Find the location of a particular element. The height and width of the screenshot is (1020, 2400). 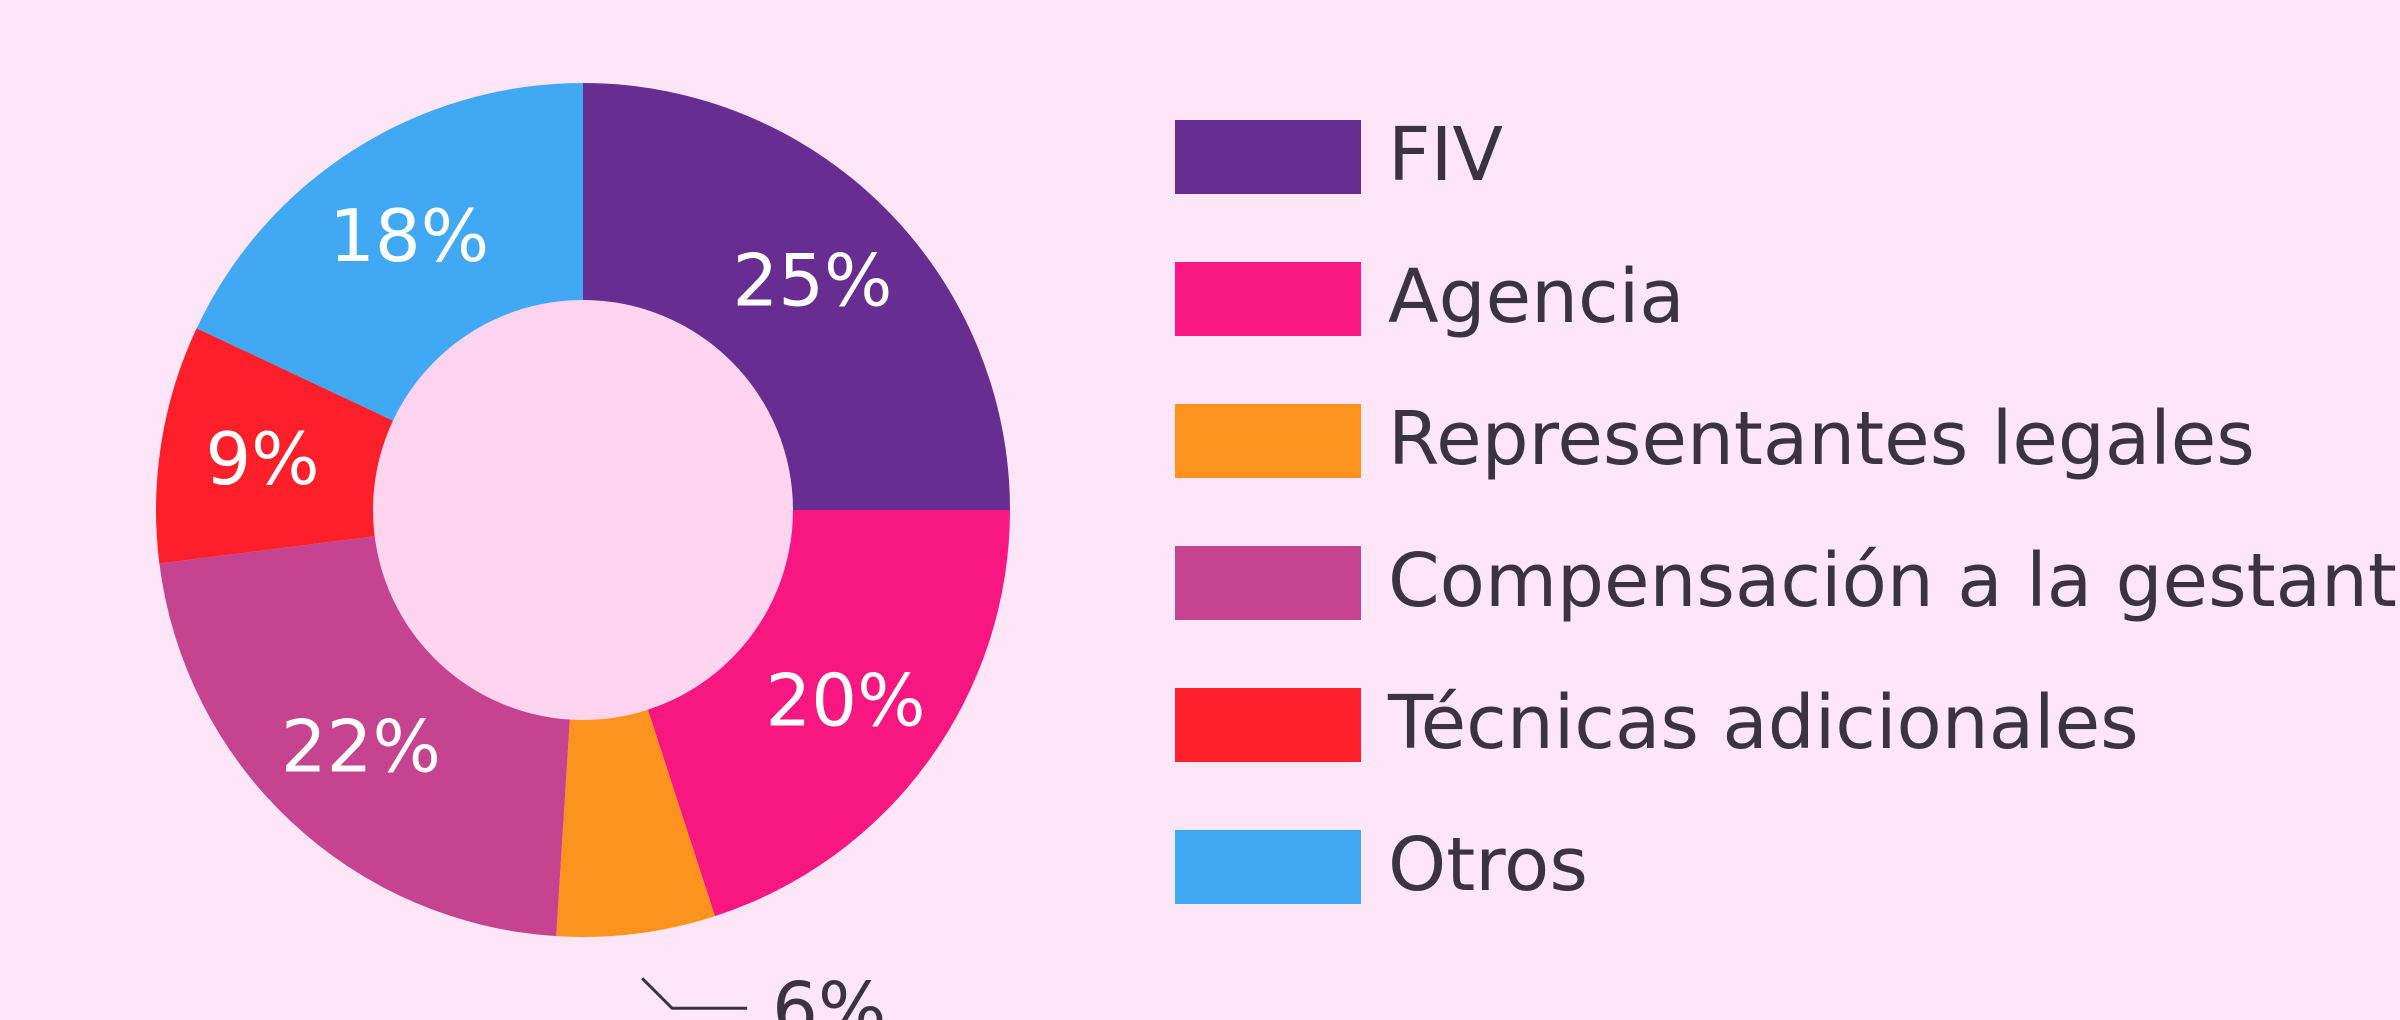

legend-label-compensacion-a-la-gestante: Compensación a la gestante is located at coordinates (1894, 581).